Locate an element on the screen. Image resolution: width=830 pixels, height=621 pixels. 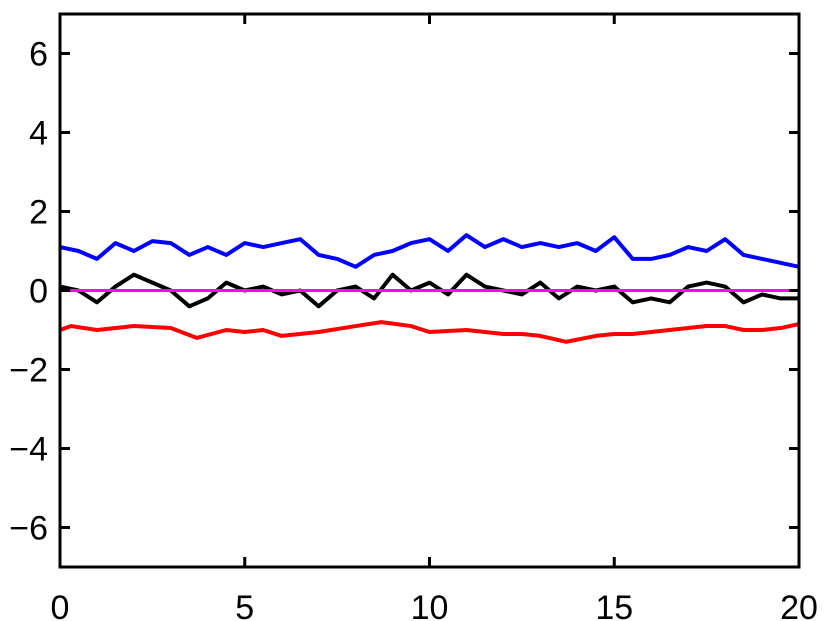
y-tick-label: −2 is located at coordinates (28, 371).